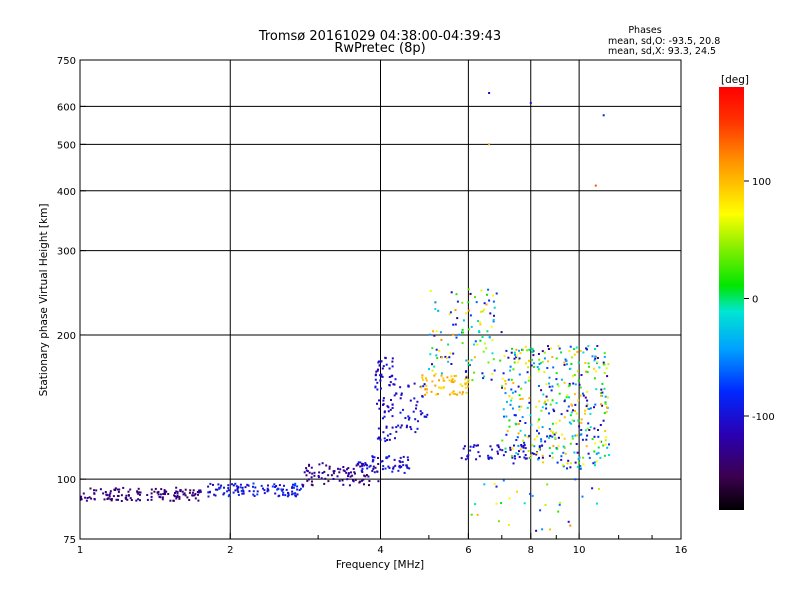  I want to click on colorbar-tick-label: 0, so click(755, 300).